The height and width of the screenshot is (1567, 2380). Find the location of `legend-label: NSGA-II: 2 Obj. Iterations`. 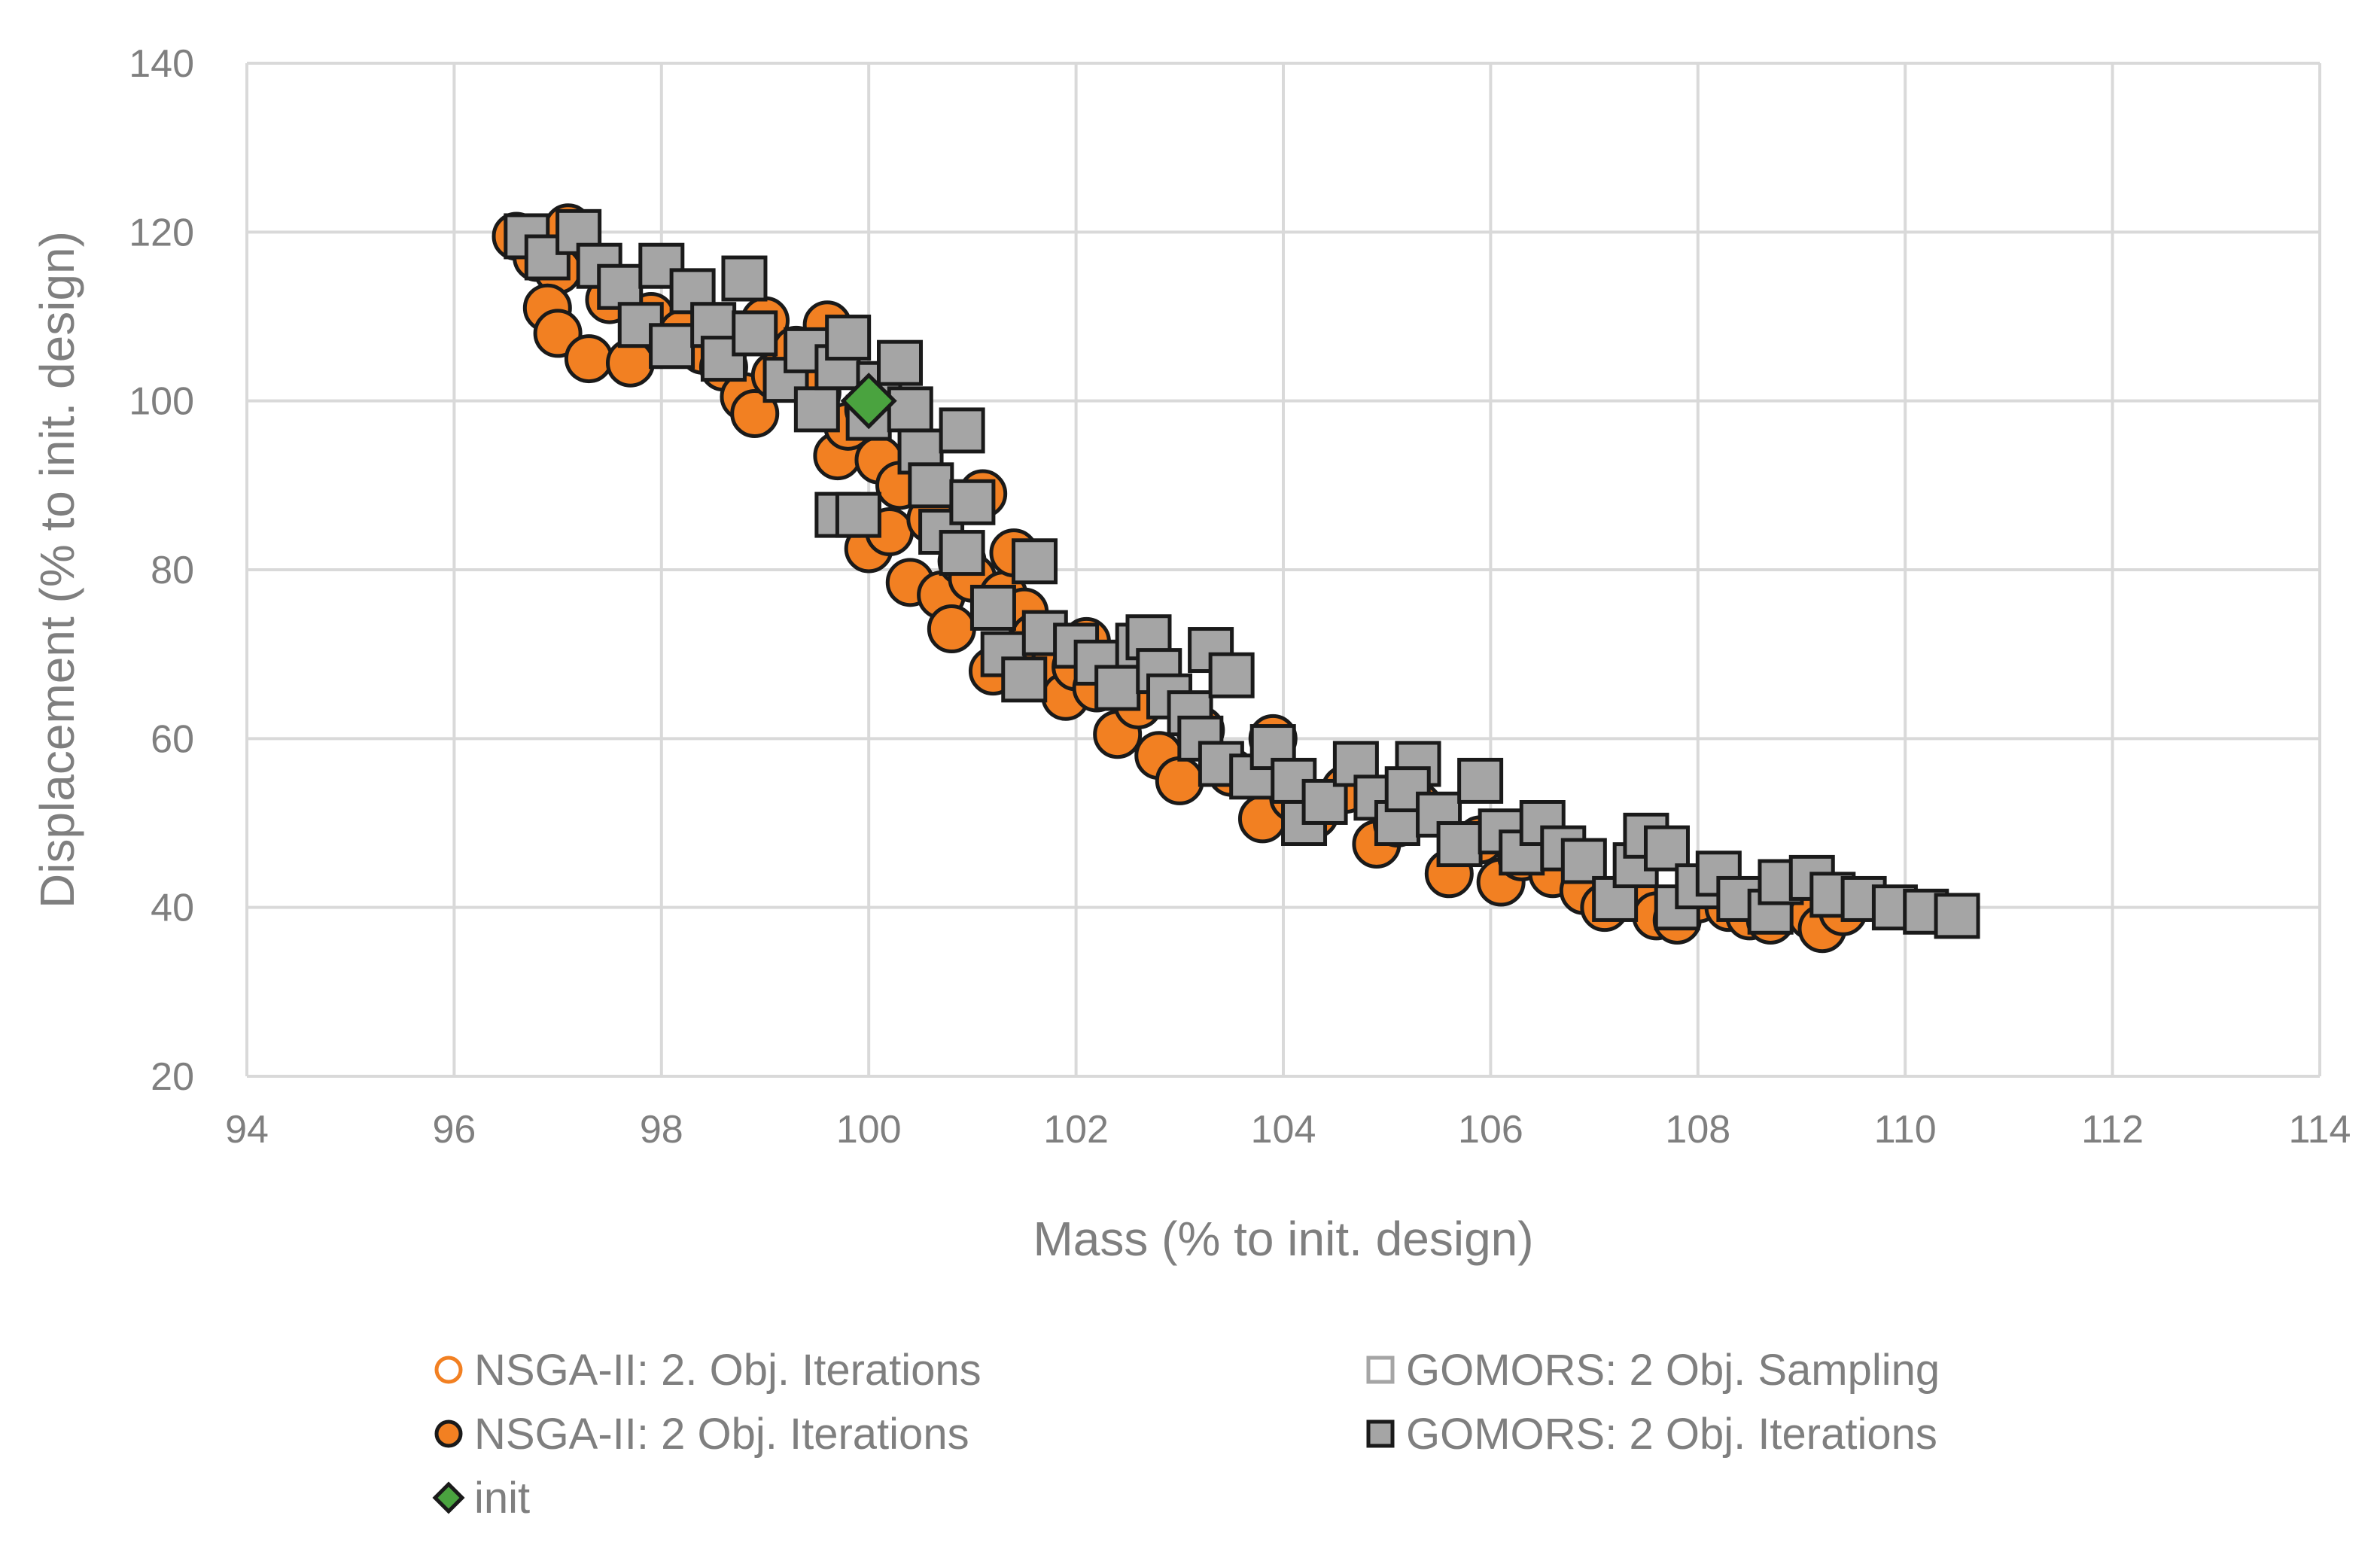

legend-label: NSGA-II: 2 Obj. Iterations is located at coordinates (721, 1434).